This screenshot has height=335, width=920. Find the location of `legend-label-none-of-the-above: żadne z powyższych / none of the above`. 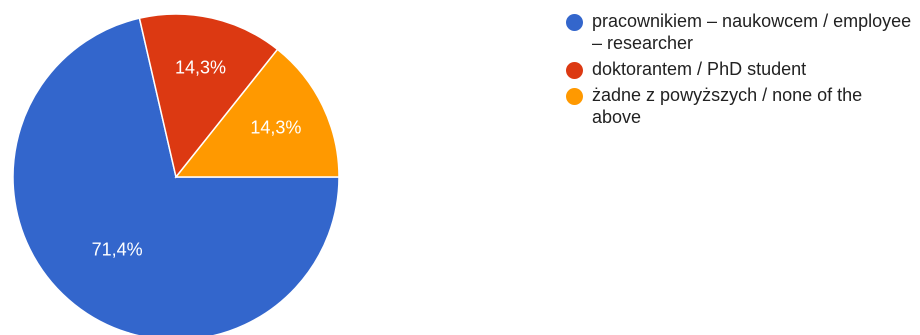

legend-label-none-of-the-above: żadne z powyższych / none of the above is located at coordinates (727, 106).